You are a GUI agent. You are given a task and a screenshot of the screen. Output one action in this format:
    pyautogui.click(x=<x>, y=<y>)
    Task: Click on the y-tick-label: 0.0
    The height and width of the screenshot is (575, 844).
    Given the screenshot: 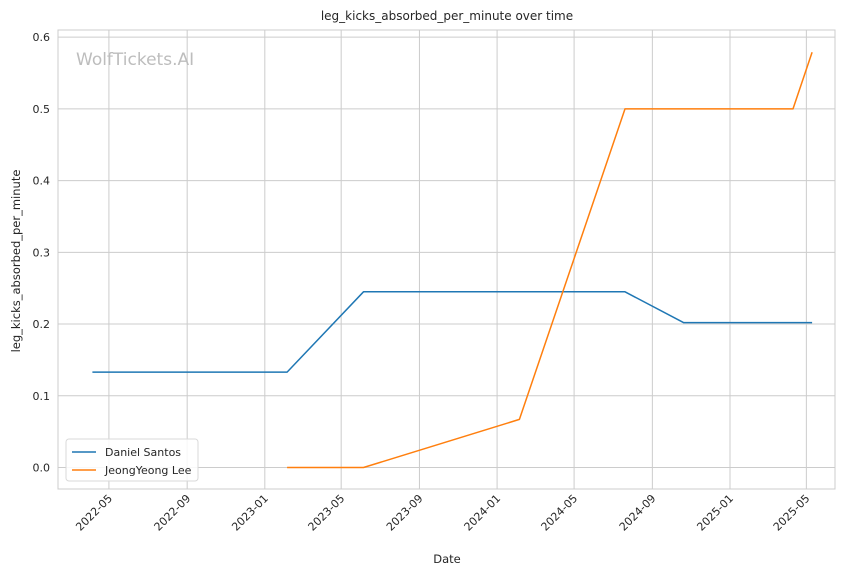 What is the action you would take?
    pyautogui.click(x=42, y=467)
    